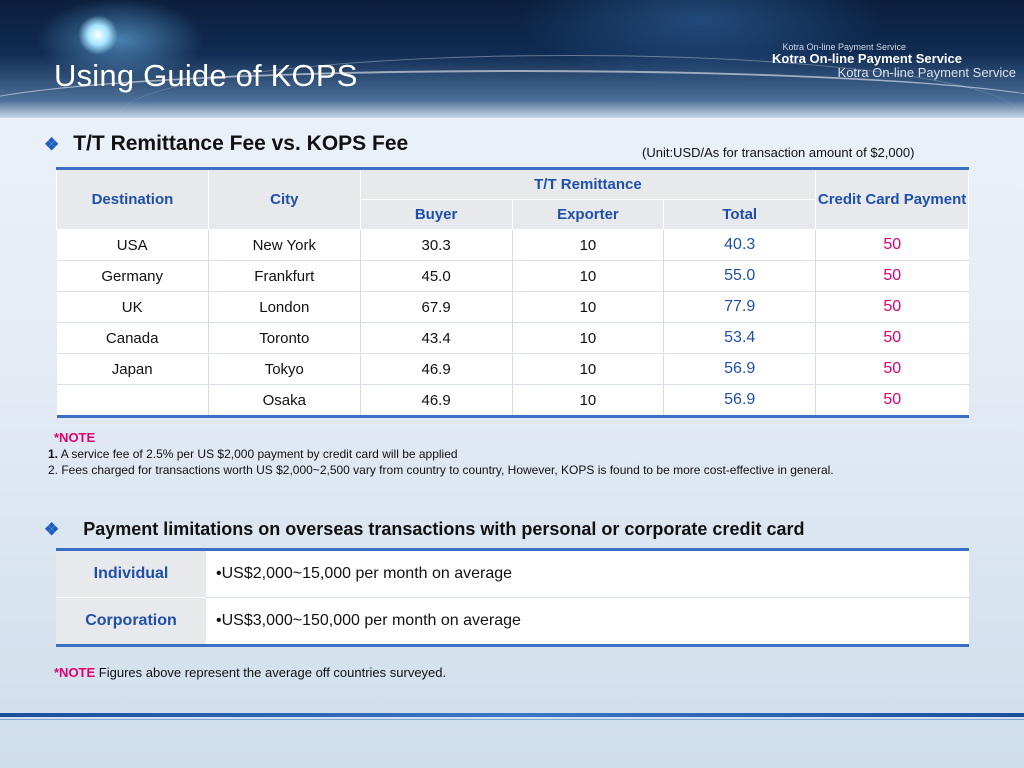  What do you see at coordinates (436, 307) in the screenshot?
I see `cell-buyer: 67.9` at bounding box center [436, 307].